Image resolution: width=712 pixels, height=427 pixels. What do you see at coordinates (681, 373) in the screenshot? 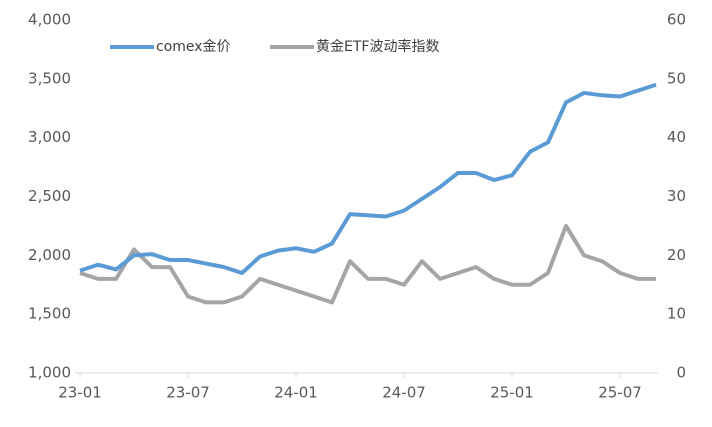
I see `y2-tick-label: 0` at bounding box center [681, 373].